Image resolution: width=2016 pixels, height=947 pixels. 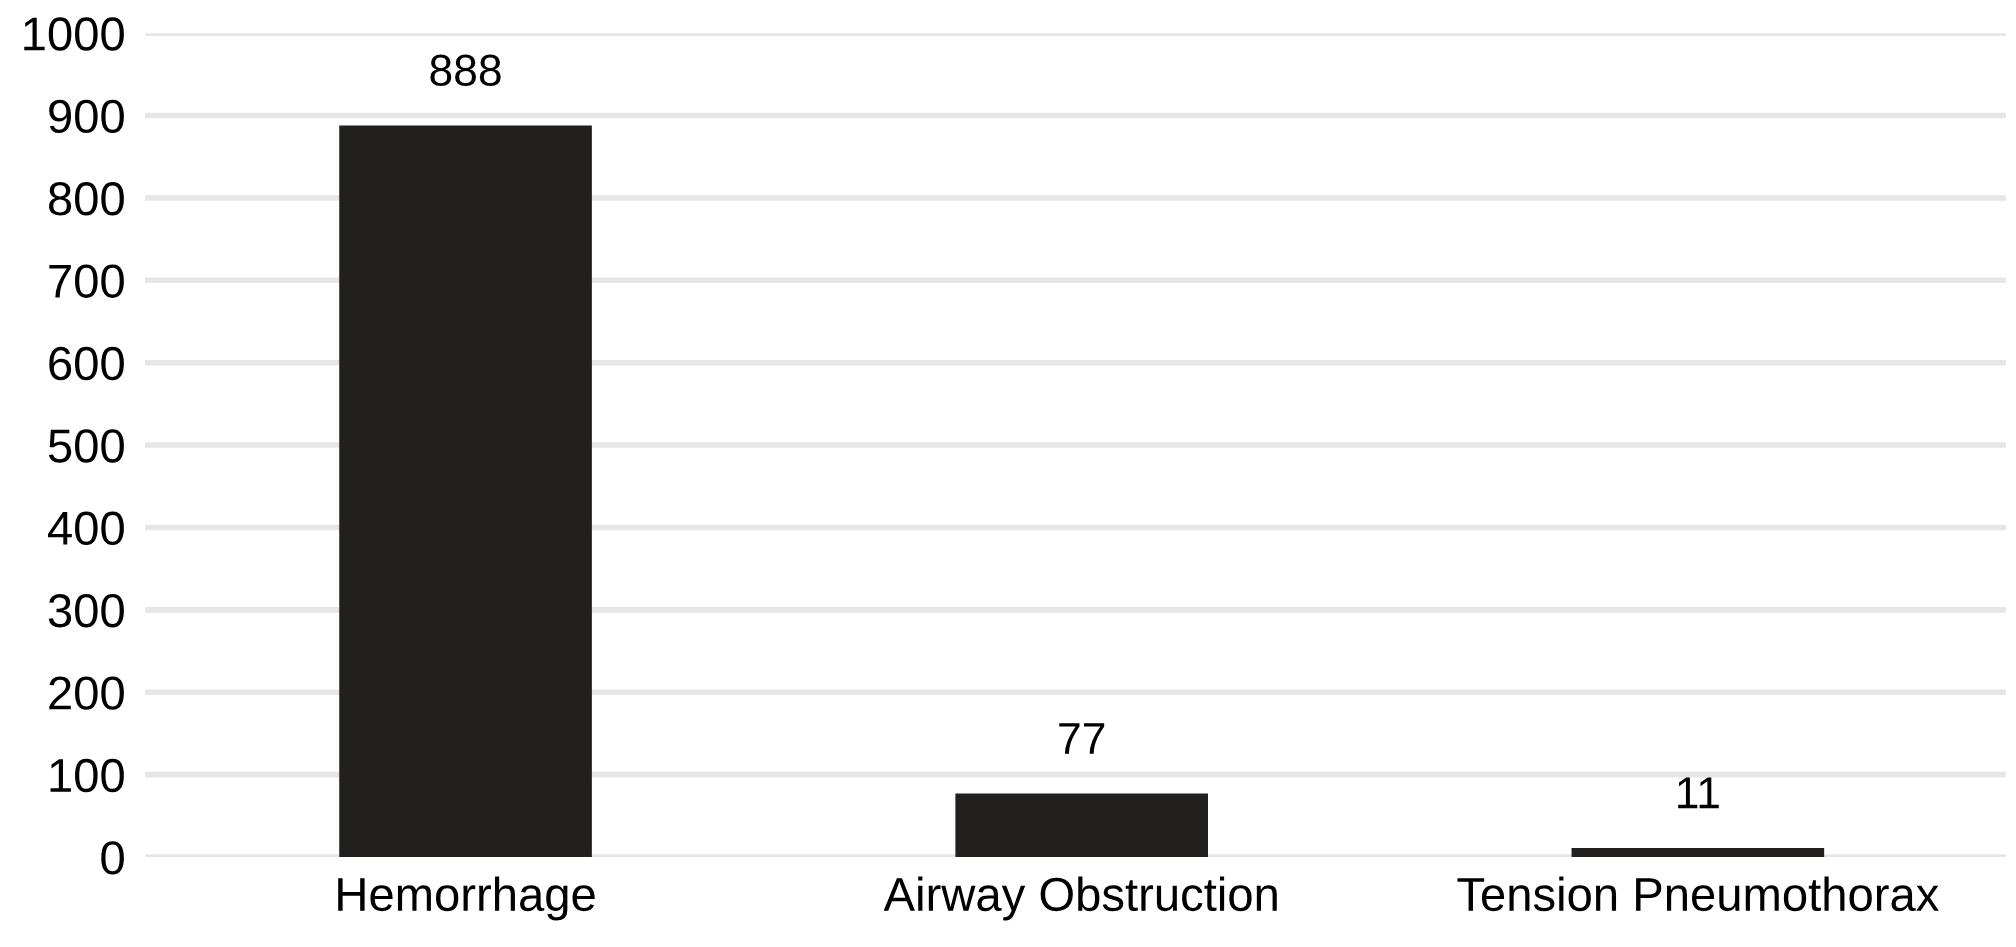 What do you see at coordinates (86, 281) in the screenshot?
I see `y-tick-label: 700` at bounding box center [86, 281].